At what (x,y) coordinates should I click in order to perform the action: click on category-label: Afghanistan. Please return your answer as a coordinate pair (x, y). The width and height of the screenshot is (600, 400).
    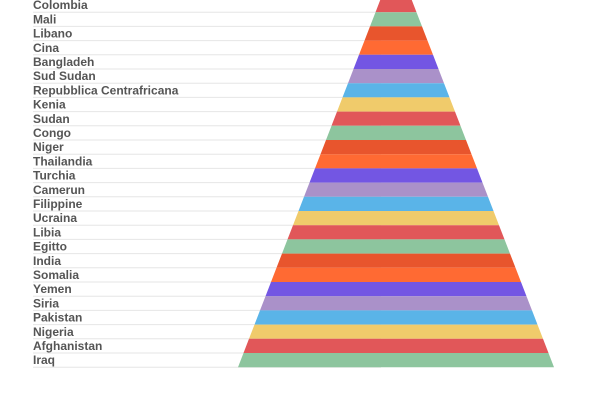
    Looking at the image, I should click on (67, 346).